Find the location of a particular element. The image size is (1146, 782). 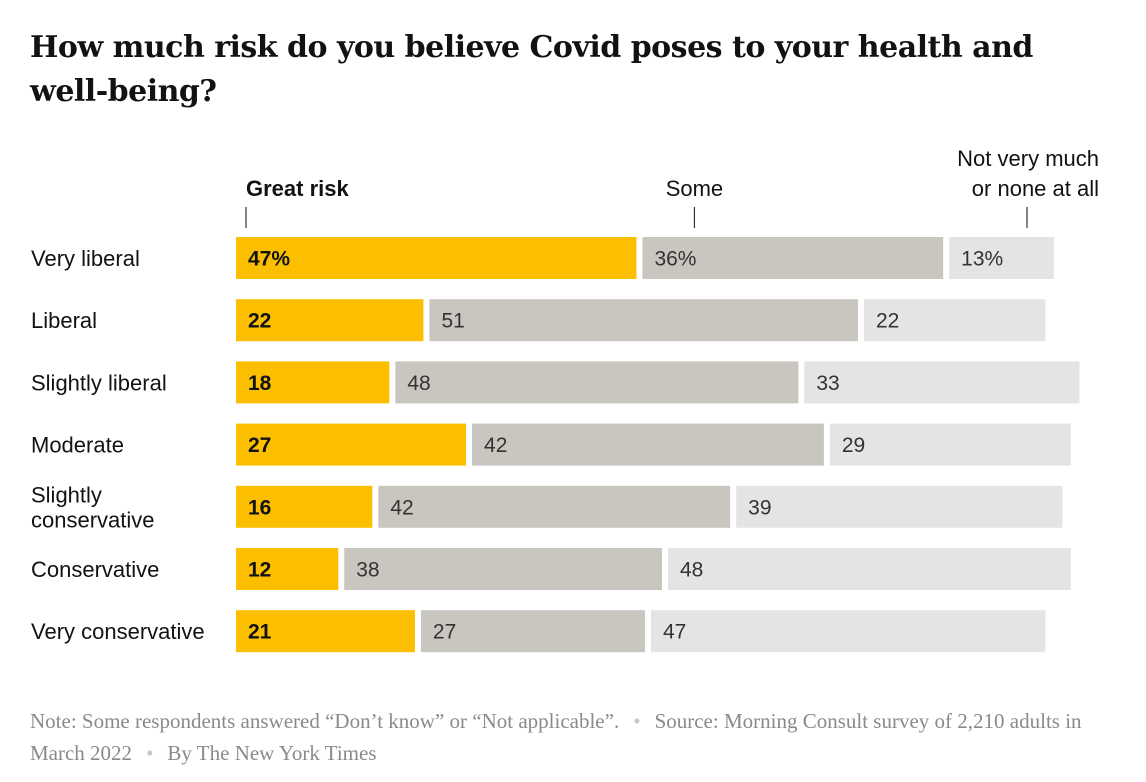

bar-some-very-conservative is located at coordinates (532, 631).